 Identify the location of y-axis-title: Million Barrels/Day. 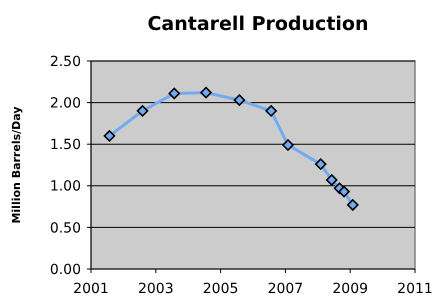
(16, 165).